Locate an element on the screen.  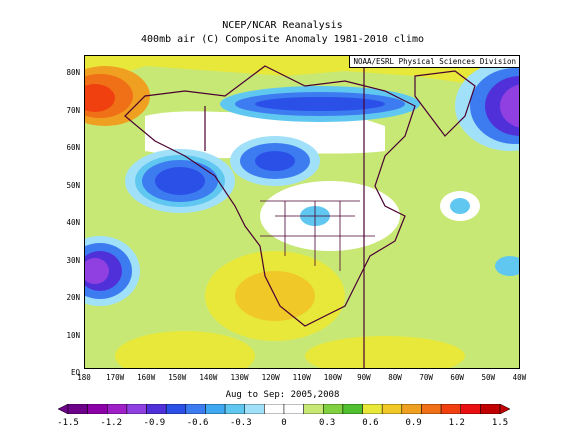
colorbar-label: 0 is located at coordinates (284, 423).